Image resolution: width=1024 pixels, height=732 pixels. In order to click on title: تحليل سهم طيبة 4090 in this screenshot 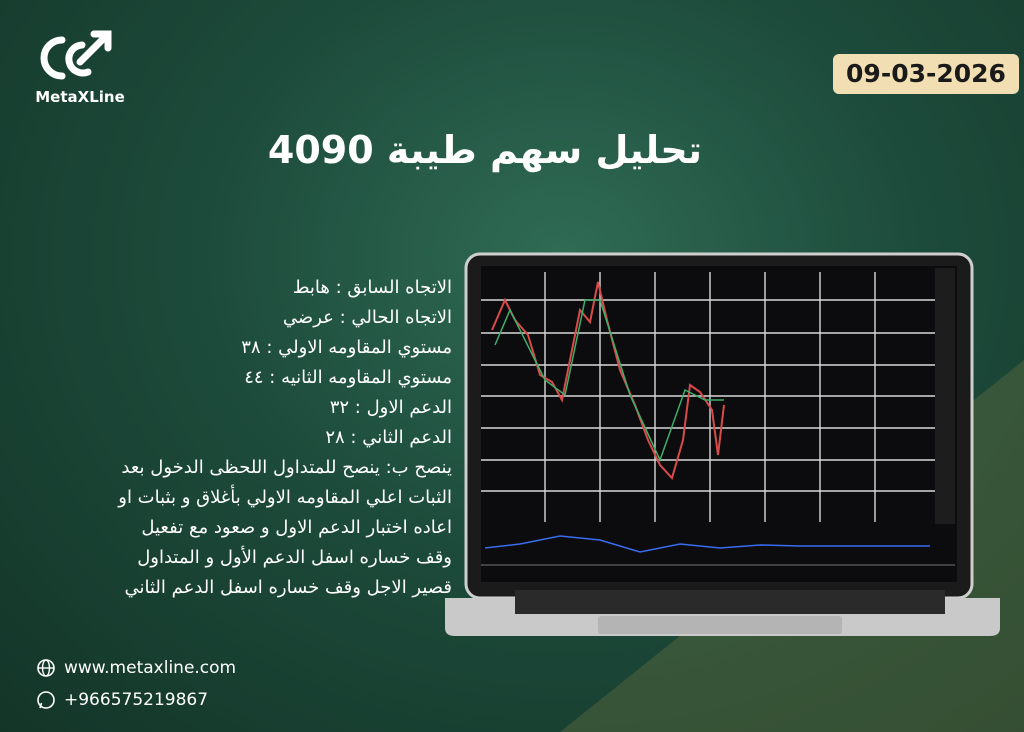, I will do `click(485, 150)`.